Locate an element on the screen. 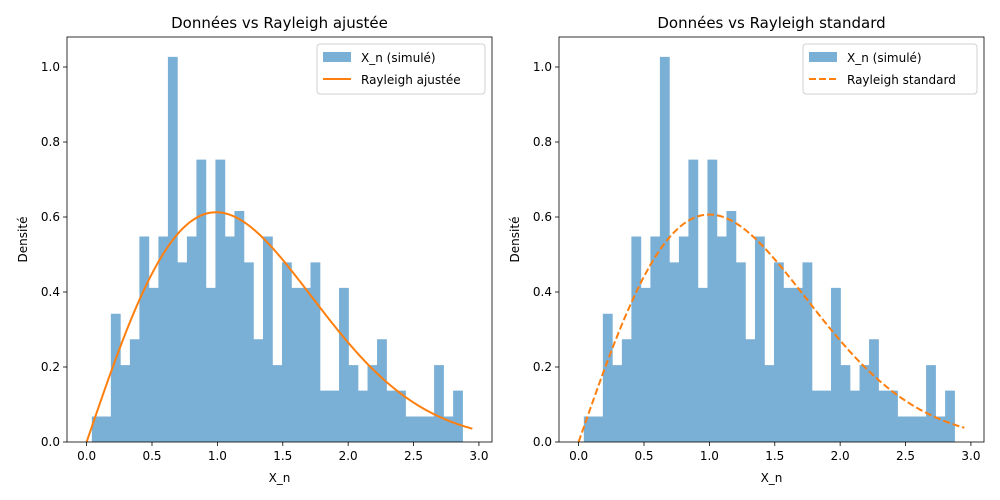 This screenshot has height=500, width=1000. x-tick-label: 1.5 is located at coordinates (774, 456).